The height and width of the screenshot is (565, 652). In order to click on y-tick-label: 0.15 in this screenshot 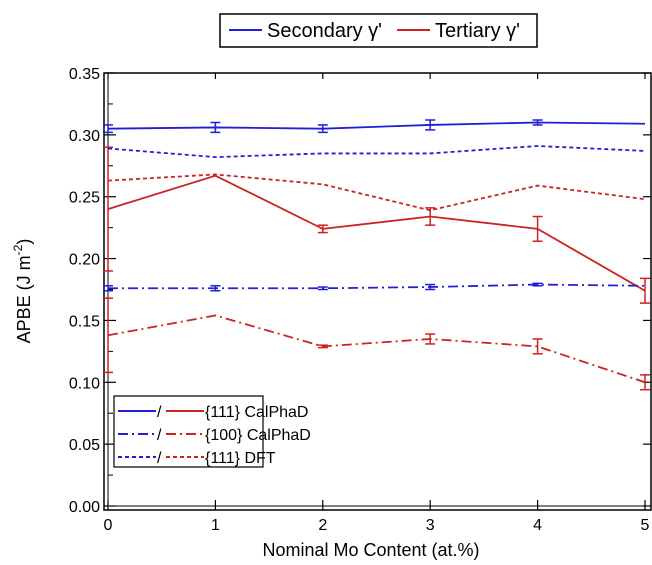, I will do `click(84, 321)`.